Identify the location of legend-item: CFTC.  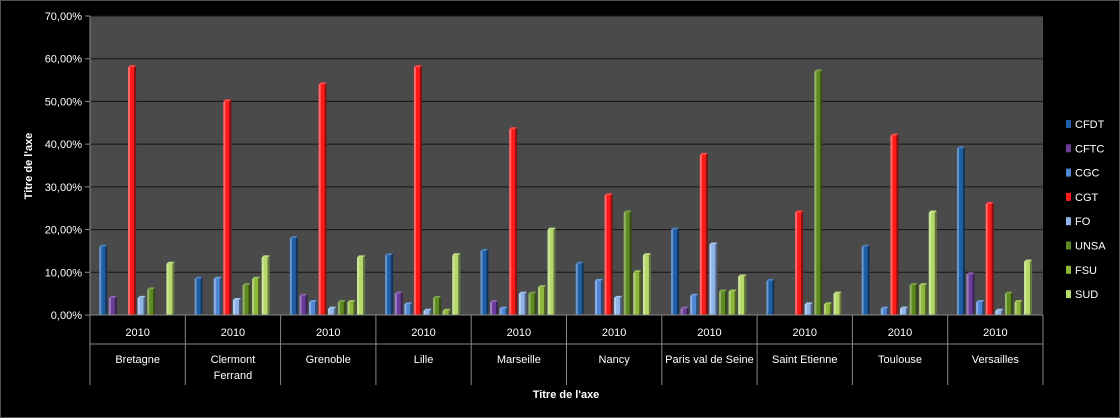
(1085, 149).